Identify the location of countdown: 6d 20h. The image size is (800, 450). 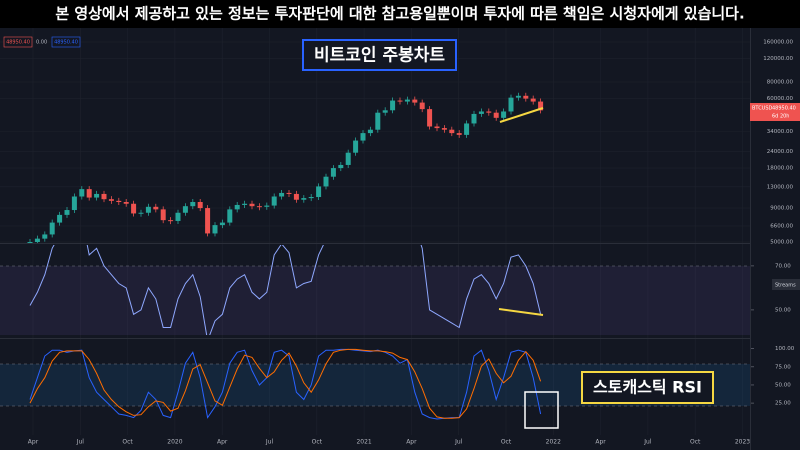
(780, 117).